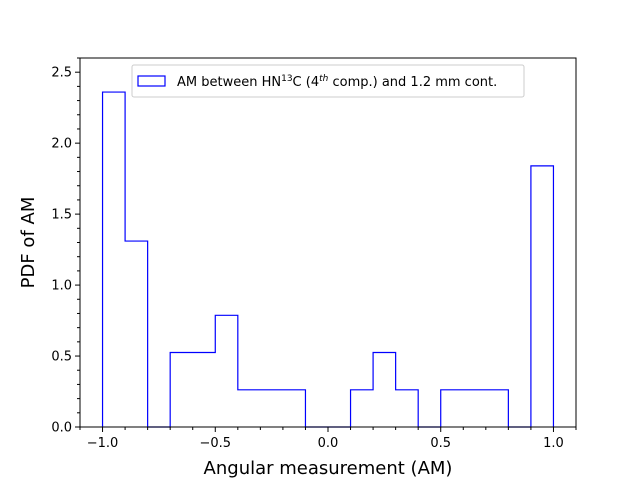 This screenshot has width=640, height=480. What do you see at coordinates (61, 286) in the screenshot?
I see `y-tick-label: 1.0` at bounding box center [61, 286].